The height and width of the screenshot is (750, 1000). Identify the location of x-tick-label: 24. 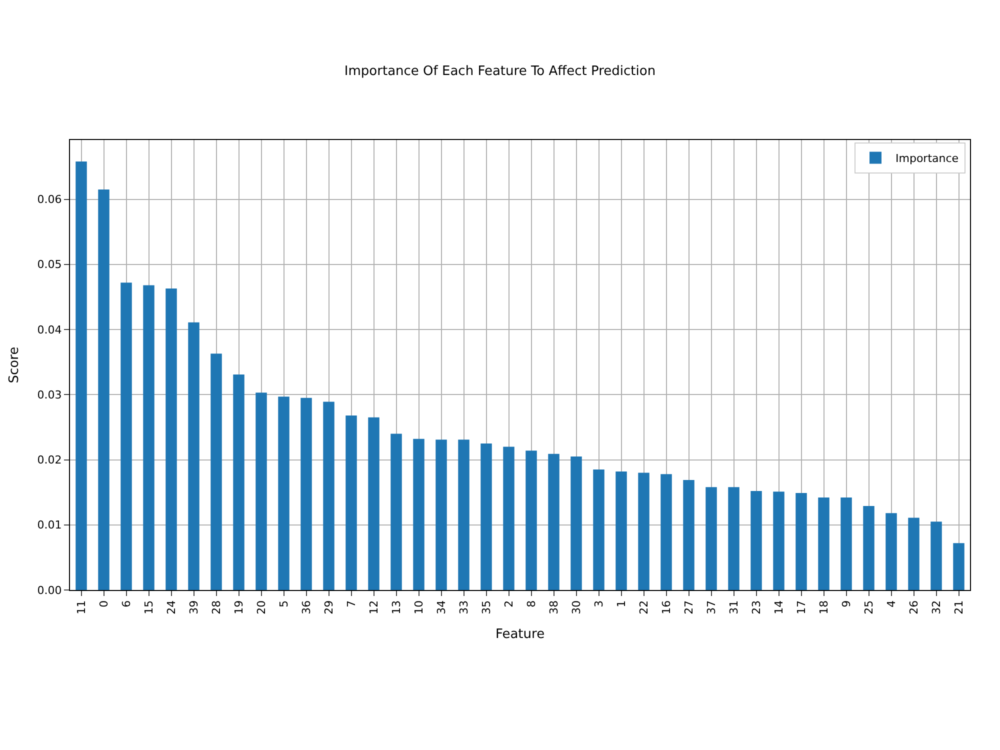
(171, 607).